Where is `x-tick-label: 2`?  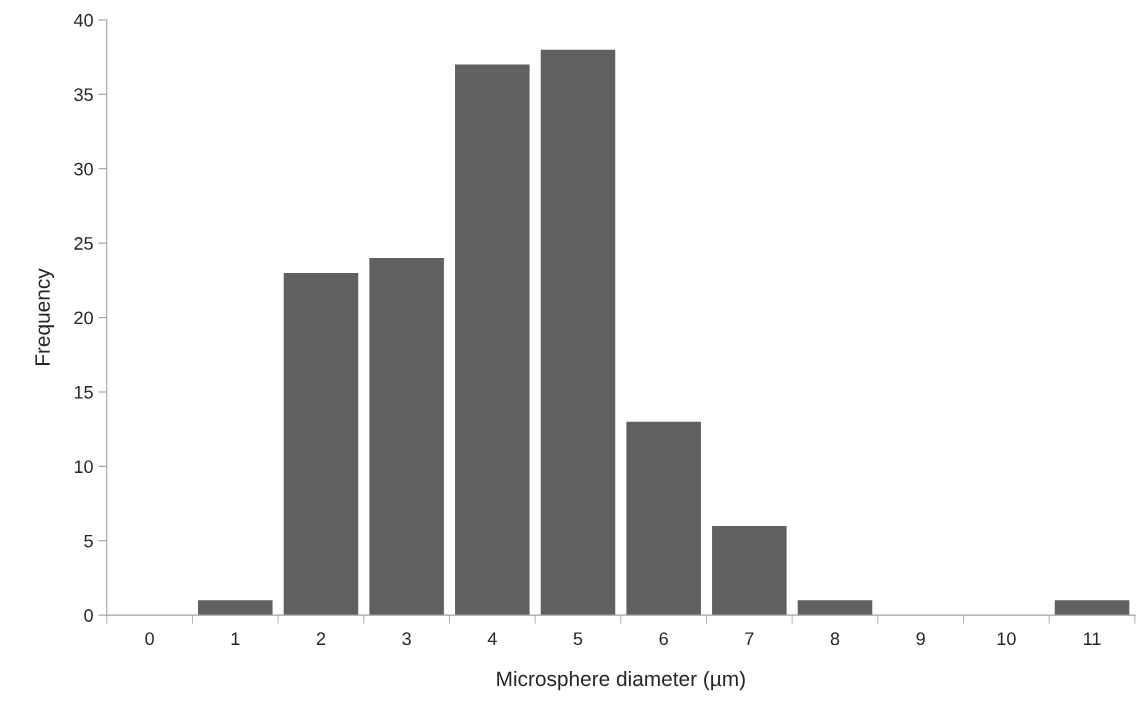
x-tick-label: 2 is located at coordinates (321, 638).